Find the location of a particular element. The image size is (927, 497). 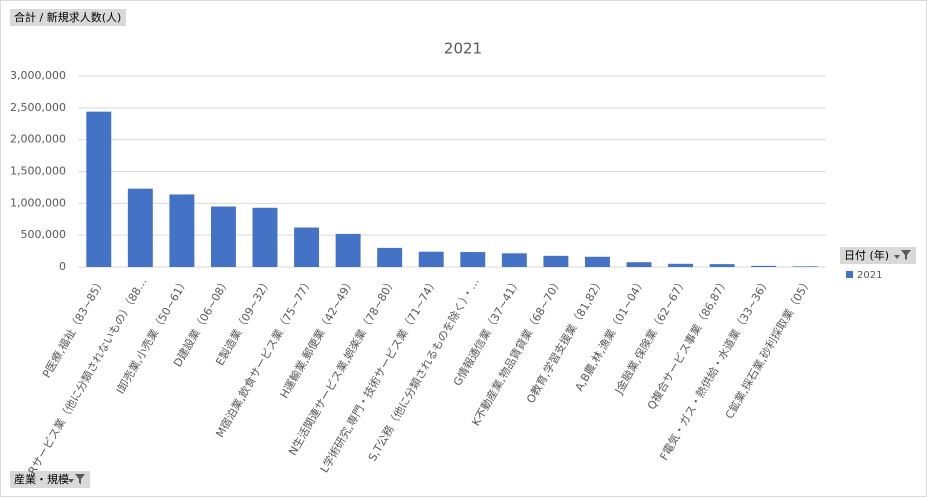

y-tick-label: 1,000,000 is located at coordinates (38, 202).